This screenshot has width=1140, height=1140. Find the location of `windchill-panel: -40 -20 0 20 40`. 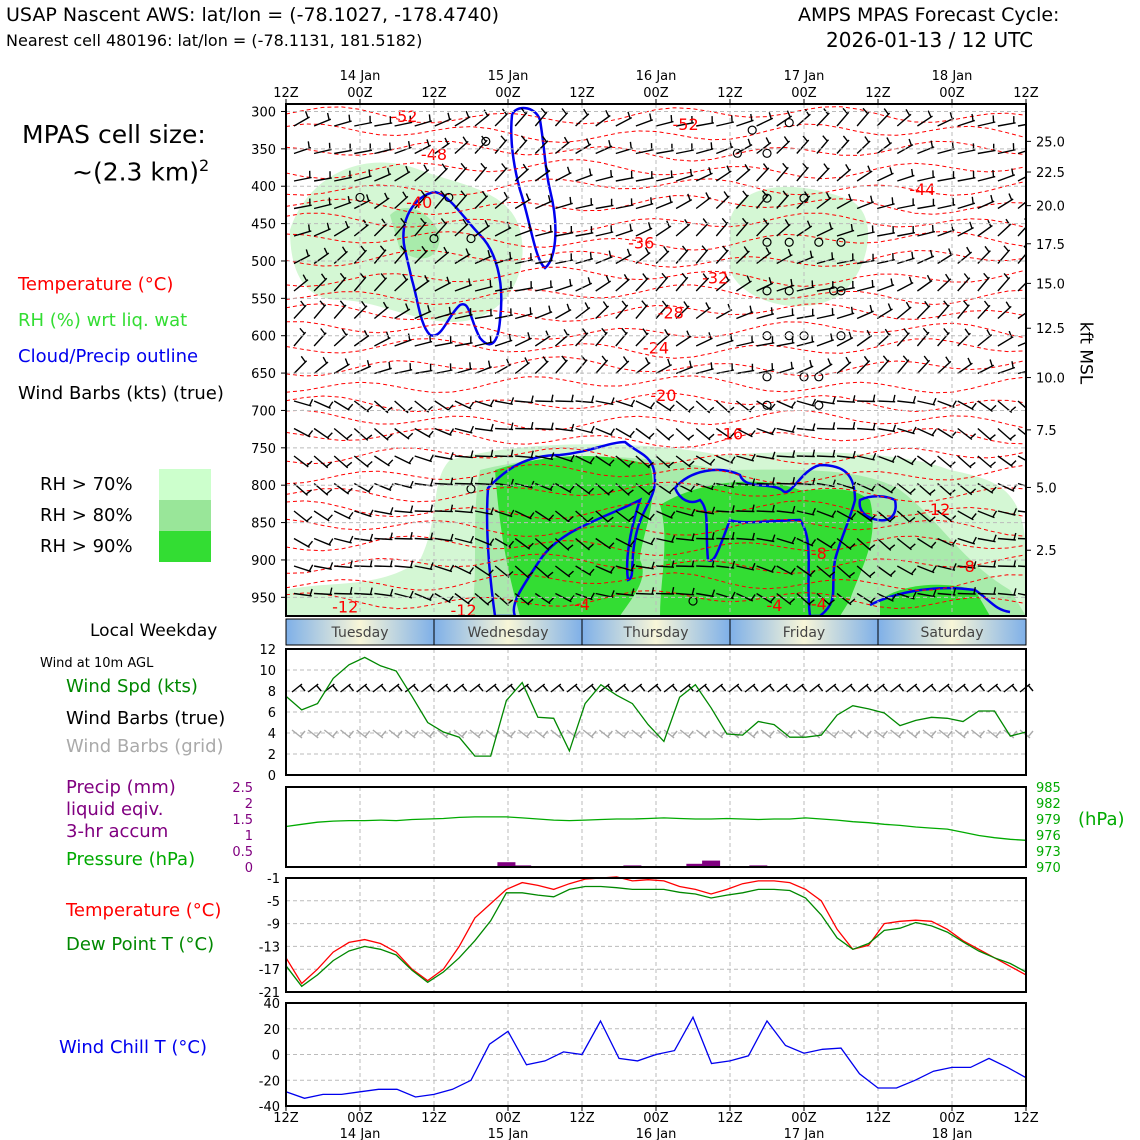

windchill-panel: -40 -20 0 20 40 is located at coordinates (643, 1056).